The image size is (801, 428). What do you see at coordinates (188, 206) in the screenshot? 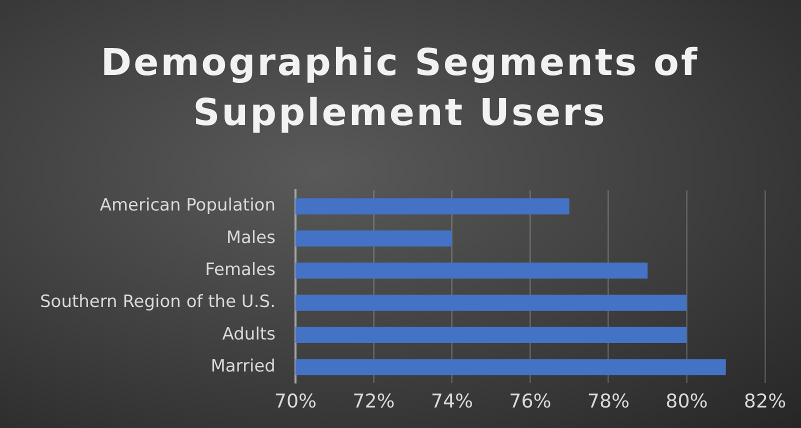
I see `y-tick-label: American Population` at bounding box center [188, 206].